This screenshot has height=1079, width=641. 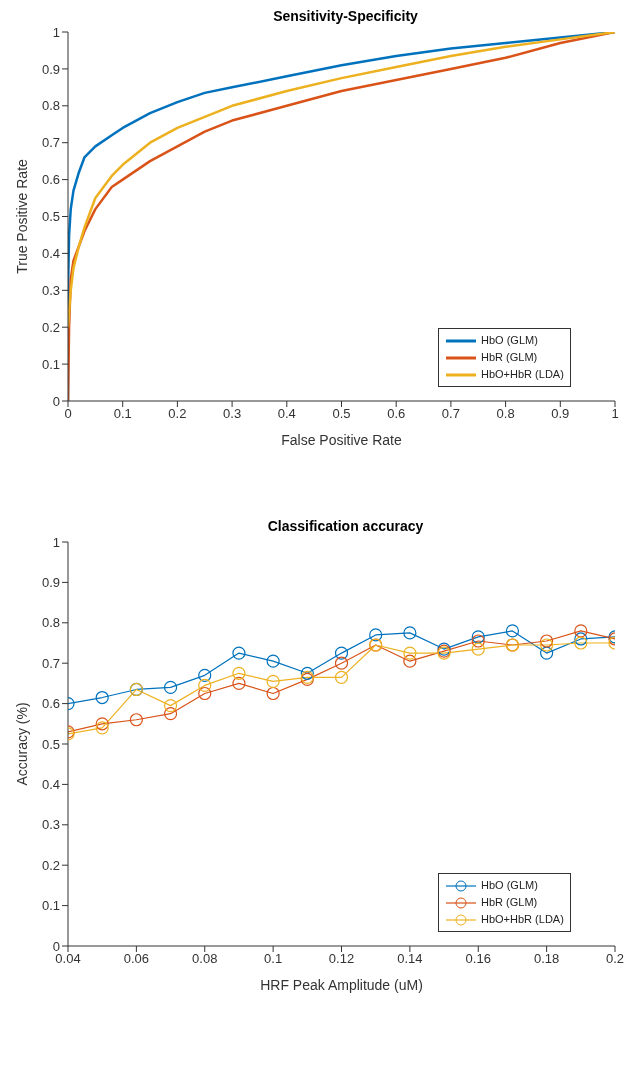 I want to click on x-tick-label: 0.3, so click(x=232, y=414).